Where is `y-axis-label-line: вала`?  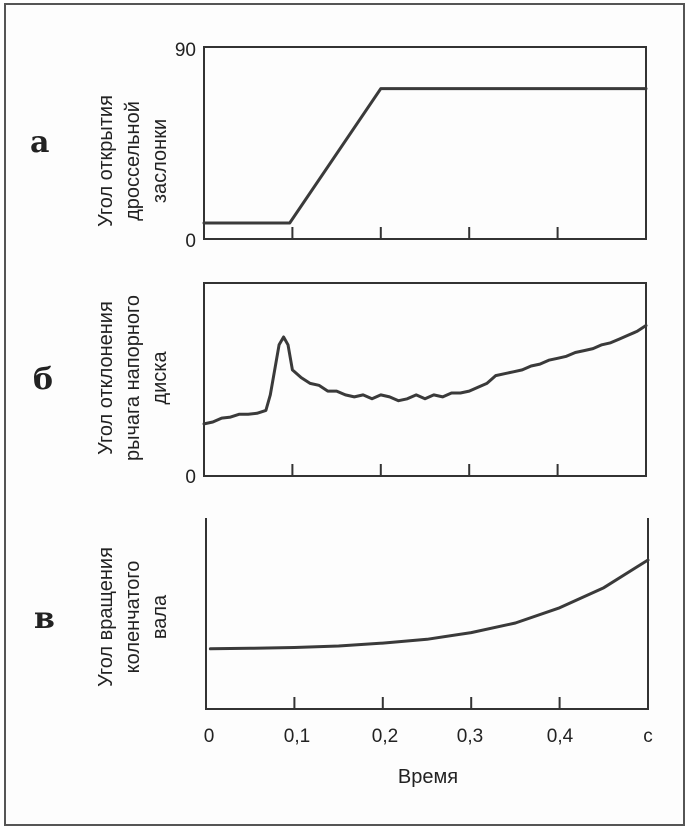
y-axis-label-line: вала is located at coordinates (160, 616).